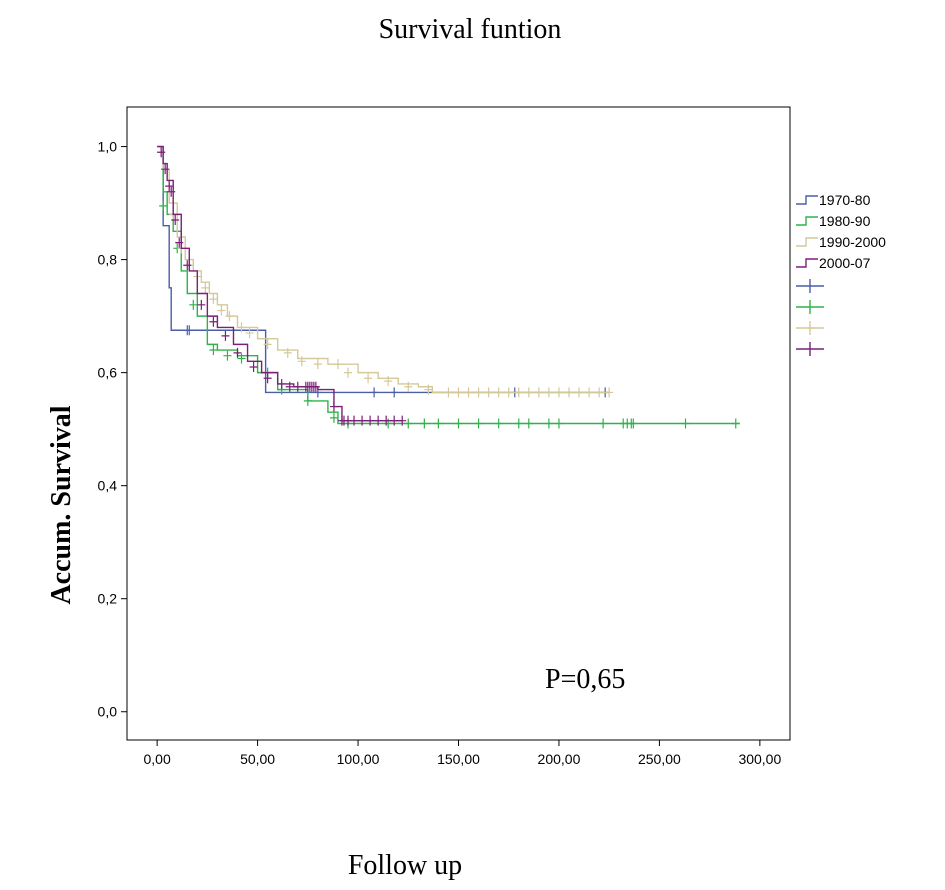 This screenshot has width=945, height=890. Describe the element at coordinates (108, 599) in the screenshot. I see `y-tick-label: 0,2` at that location.